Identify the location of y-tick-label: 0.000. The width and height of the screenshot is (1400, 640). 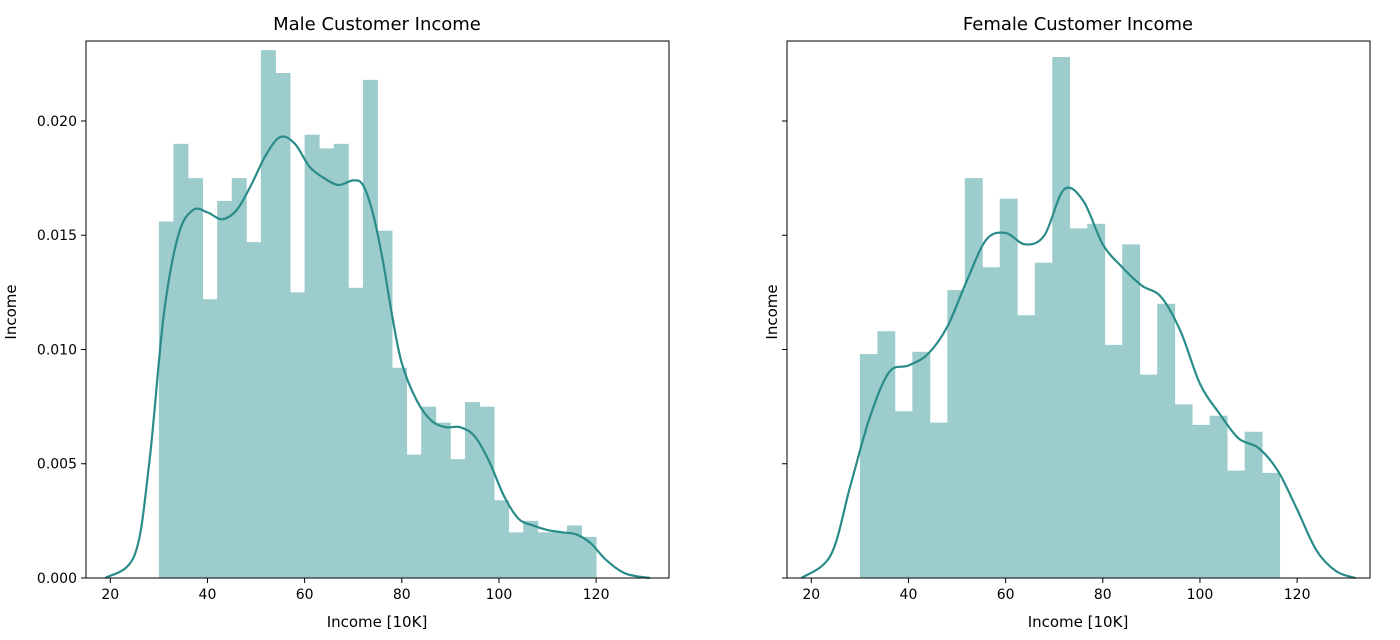
(57, 579).